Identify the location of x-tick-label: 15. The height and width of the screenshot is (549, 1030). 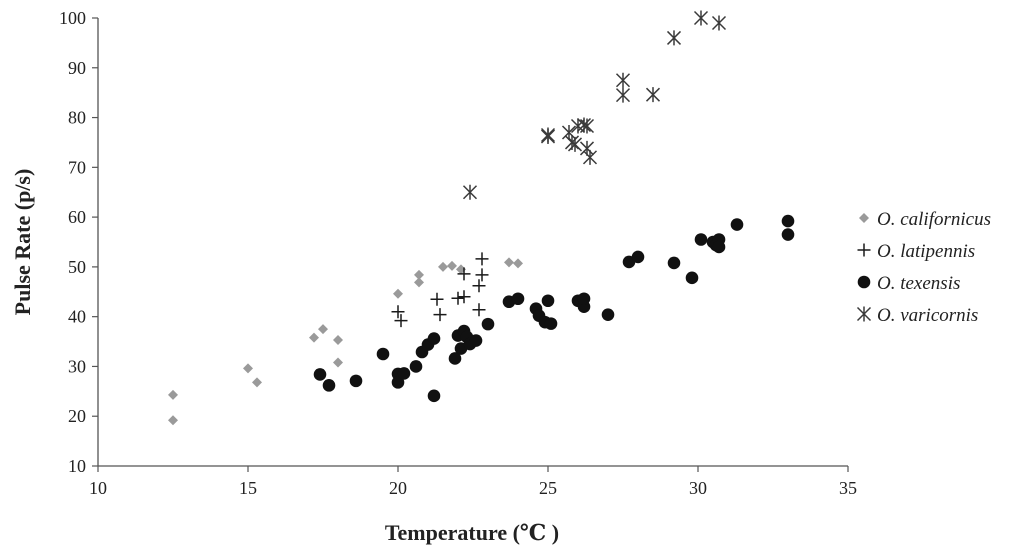
(248, 488).